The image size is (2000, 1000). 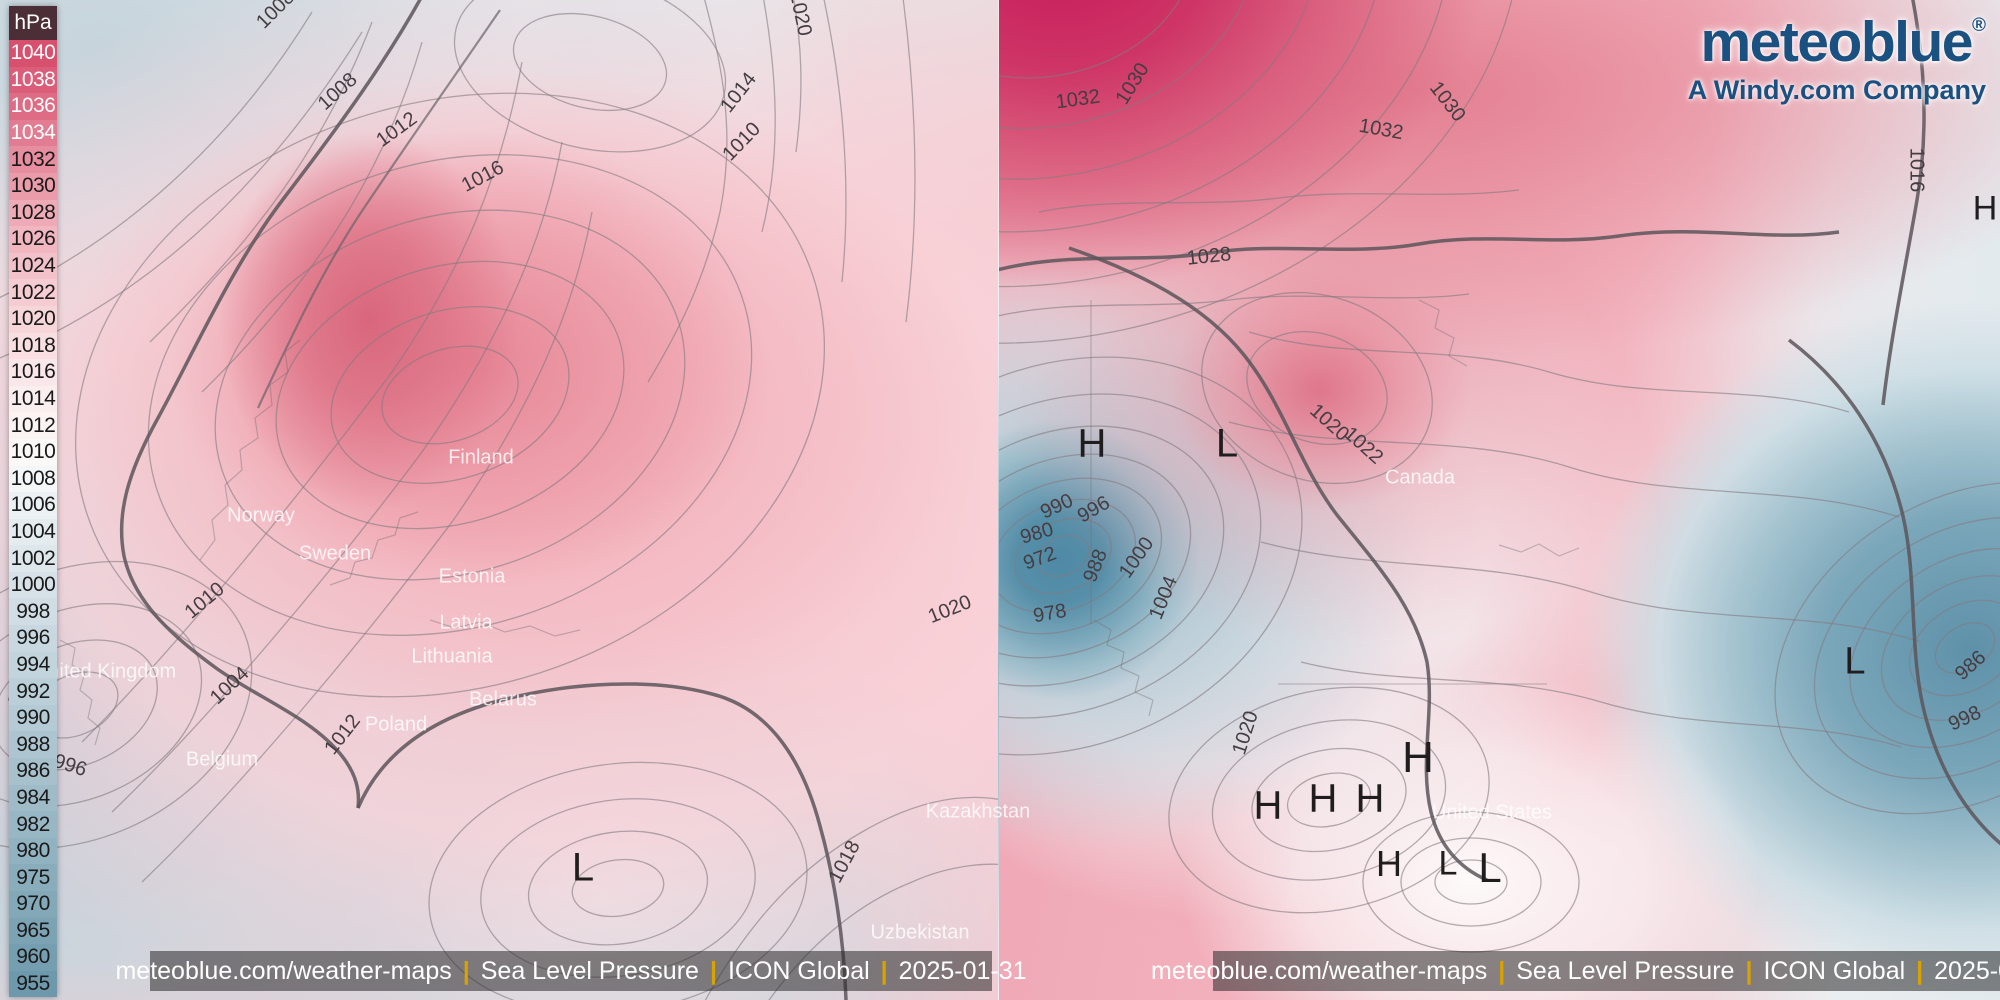 I want to click on scale-unit-label: hPa, so click(x=33, y=22).